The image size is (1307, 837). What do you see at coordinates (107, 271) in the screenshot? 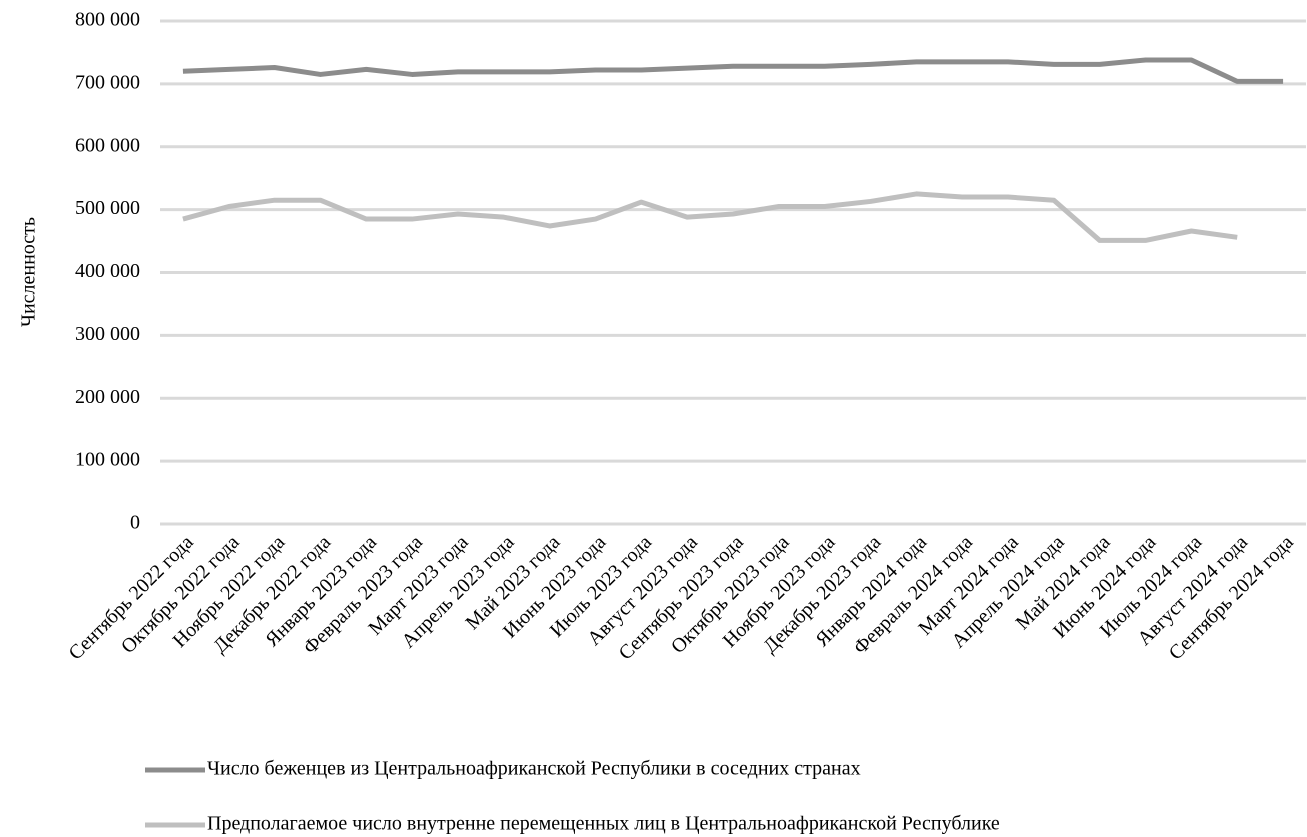
I see `y-tick-label: 400 000` at bounding box center [107, 271].